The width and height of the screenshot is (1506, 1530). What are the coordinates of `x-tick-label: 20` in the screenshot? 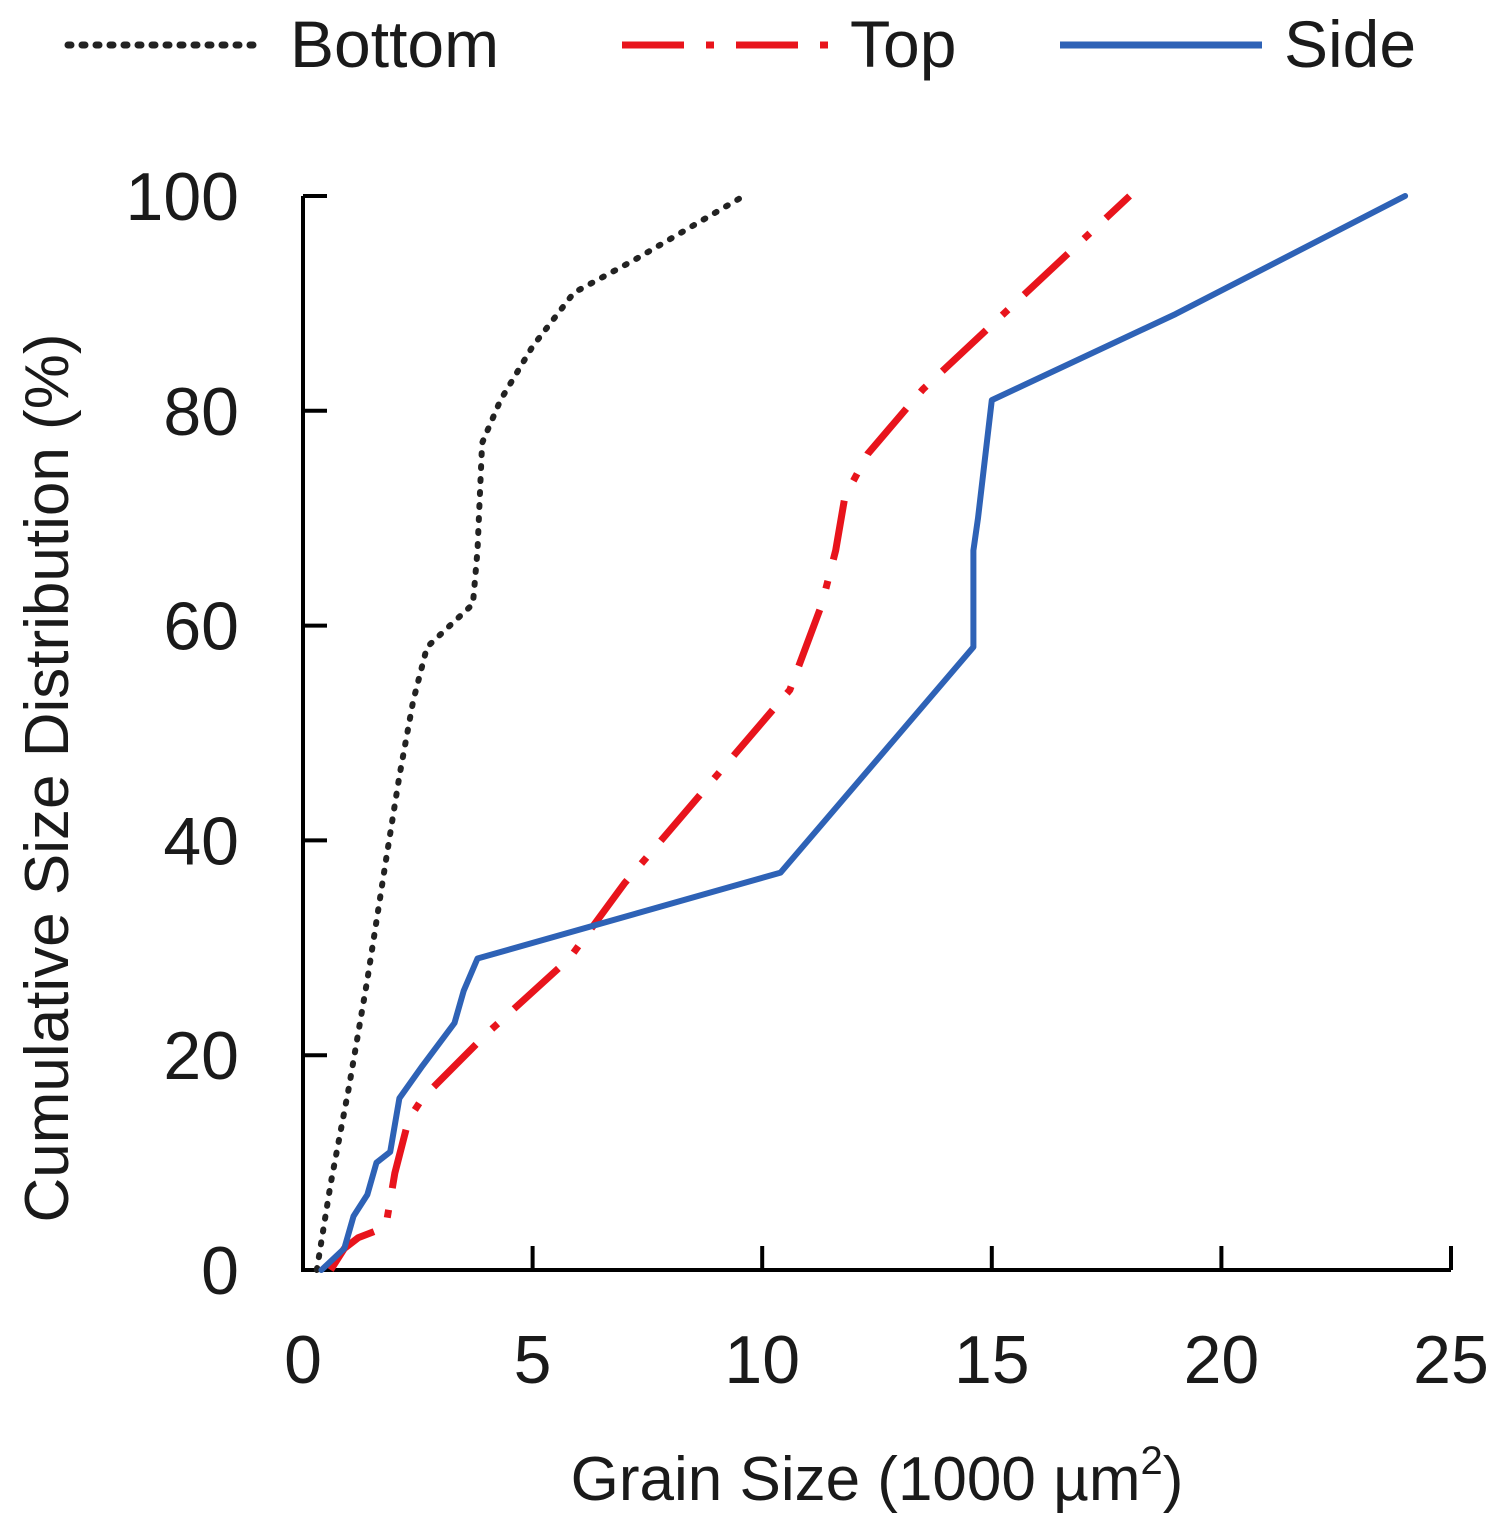 It's located at (1222, 1360).